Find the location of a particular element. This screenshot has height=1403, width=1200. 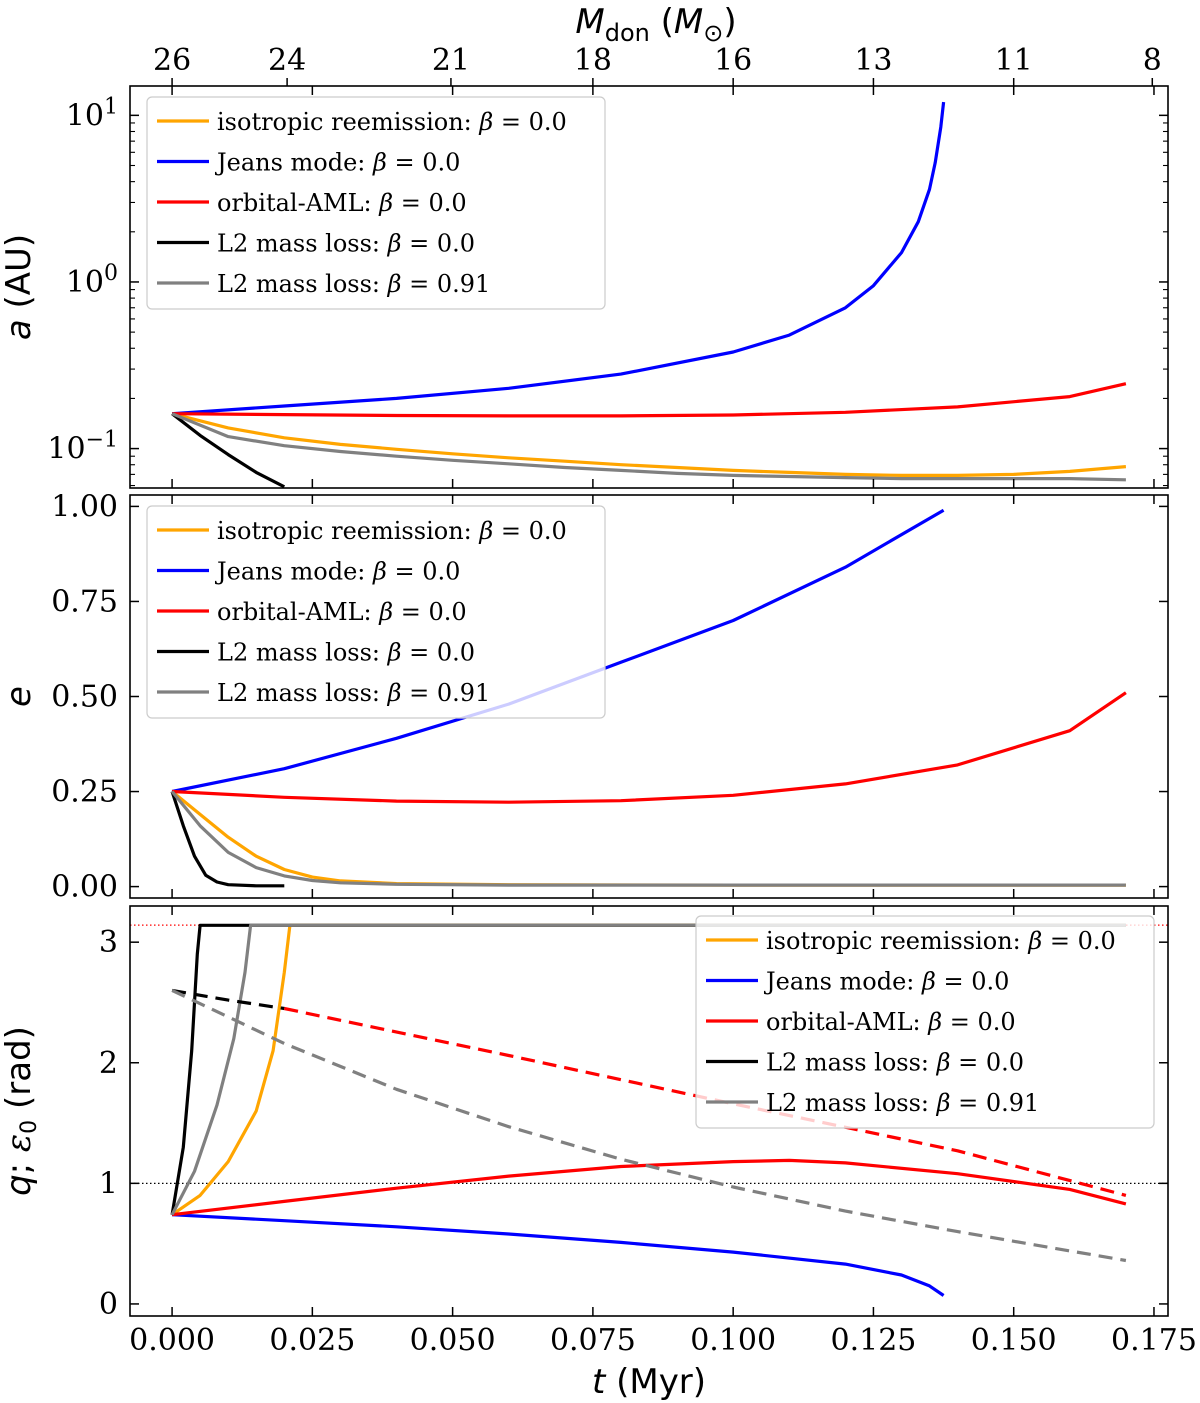

top-tick-label-3: 18 is located at coordinates (593, 60).